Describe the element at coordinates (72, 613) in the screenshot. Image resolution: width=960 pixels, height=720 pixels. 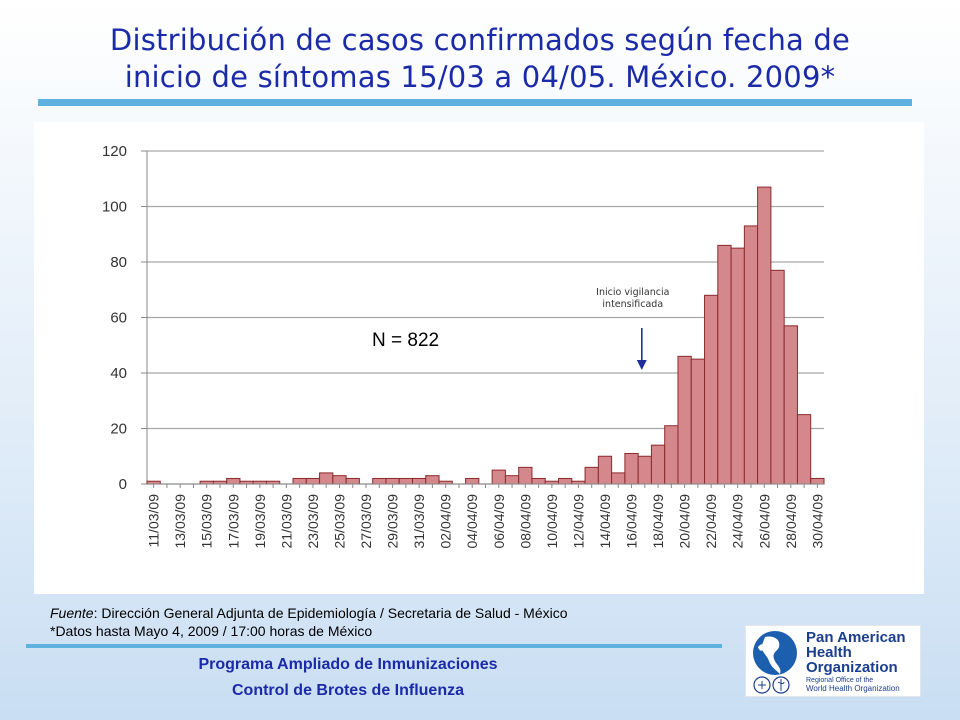
I see `source-label: Fuente` at that location.